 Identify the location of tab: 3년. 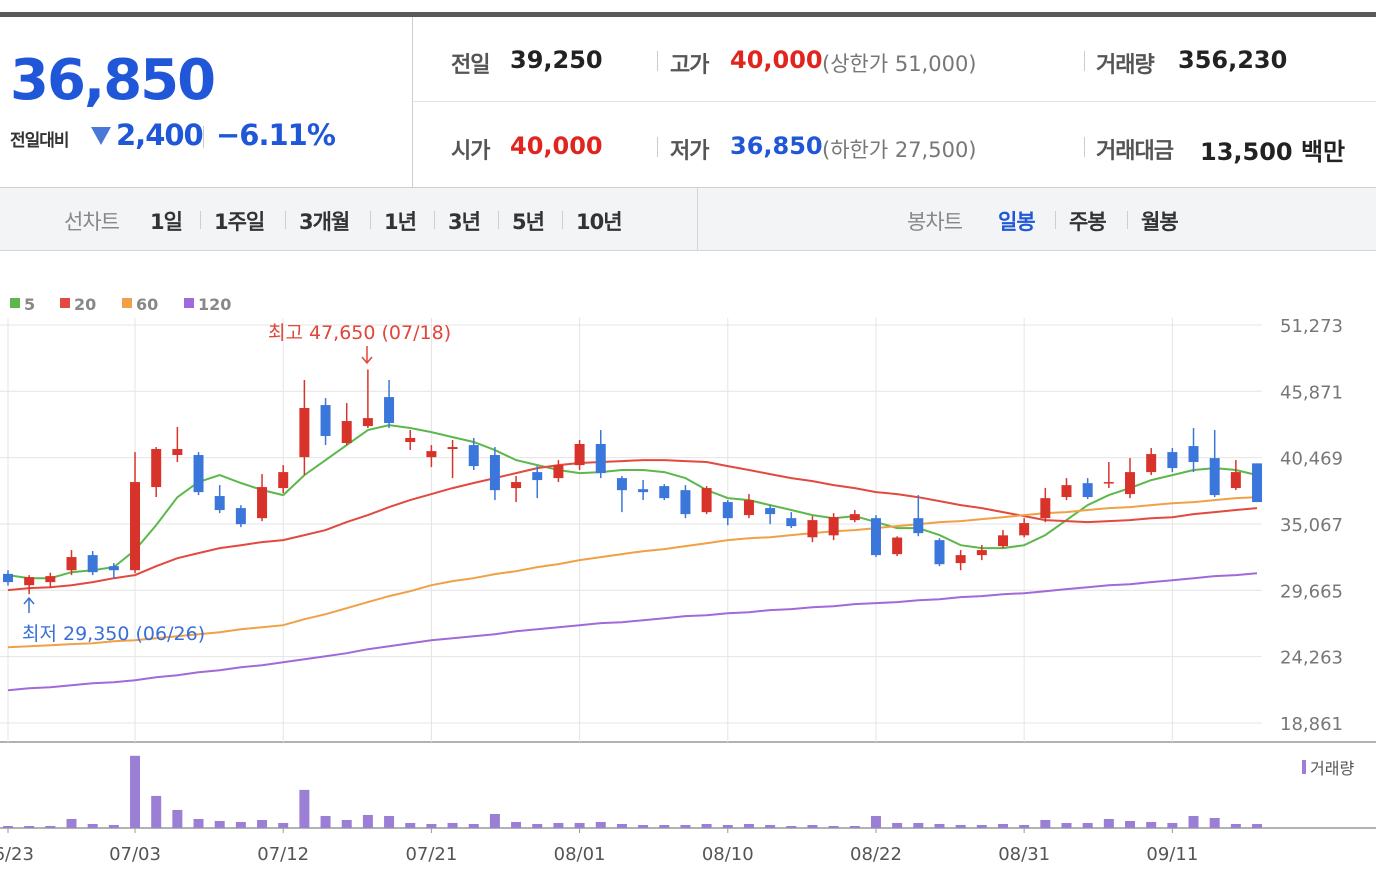
(464, 222).